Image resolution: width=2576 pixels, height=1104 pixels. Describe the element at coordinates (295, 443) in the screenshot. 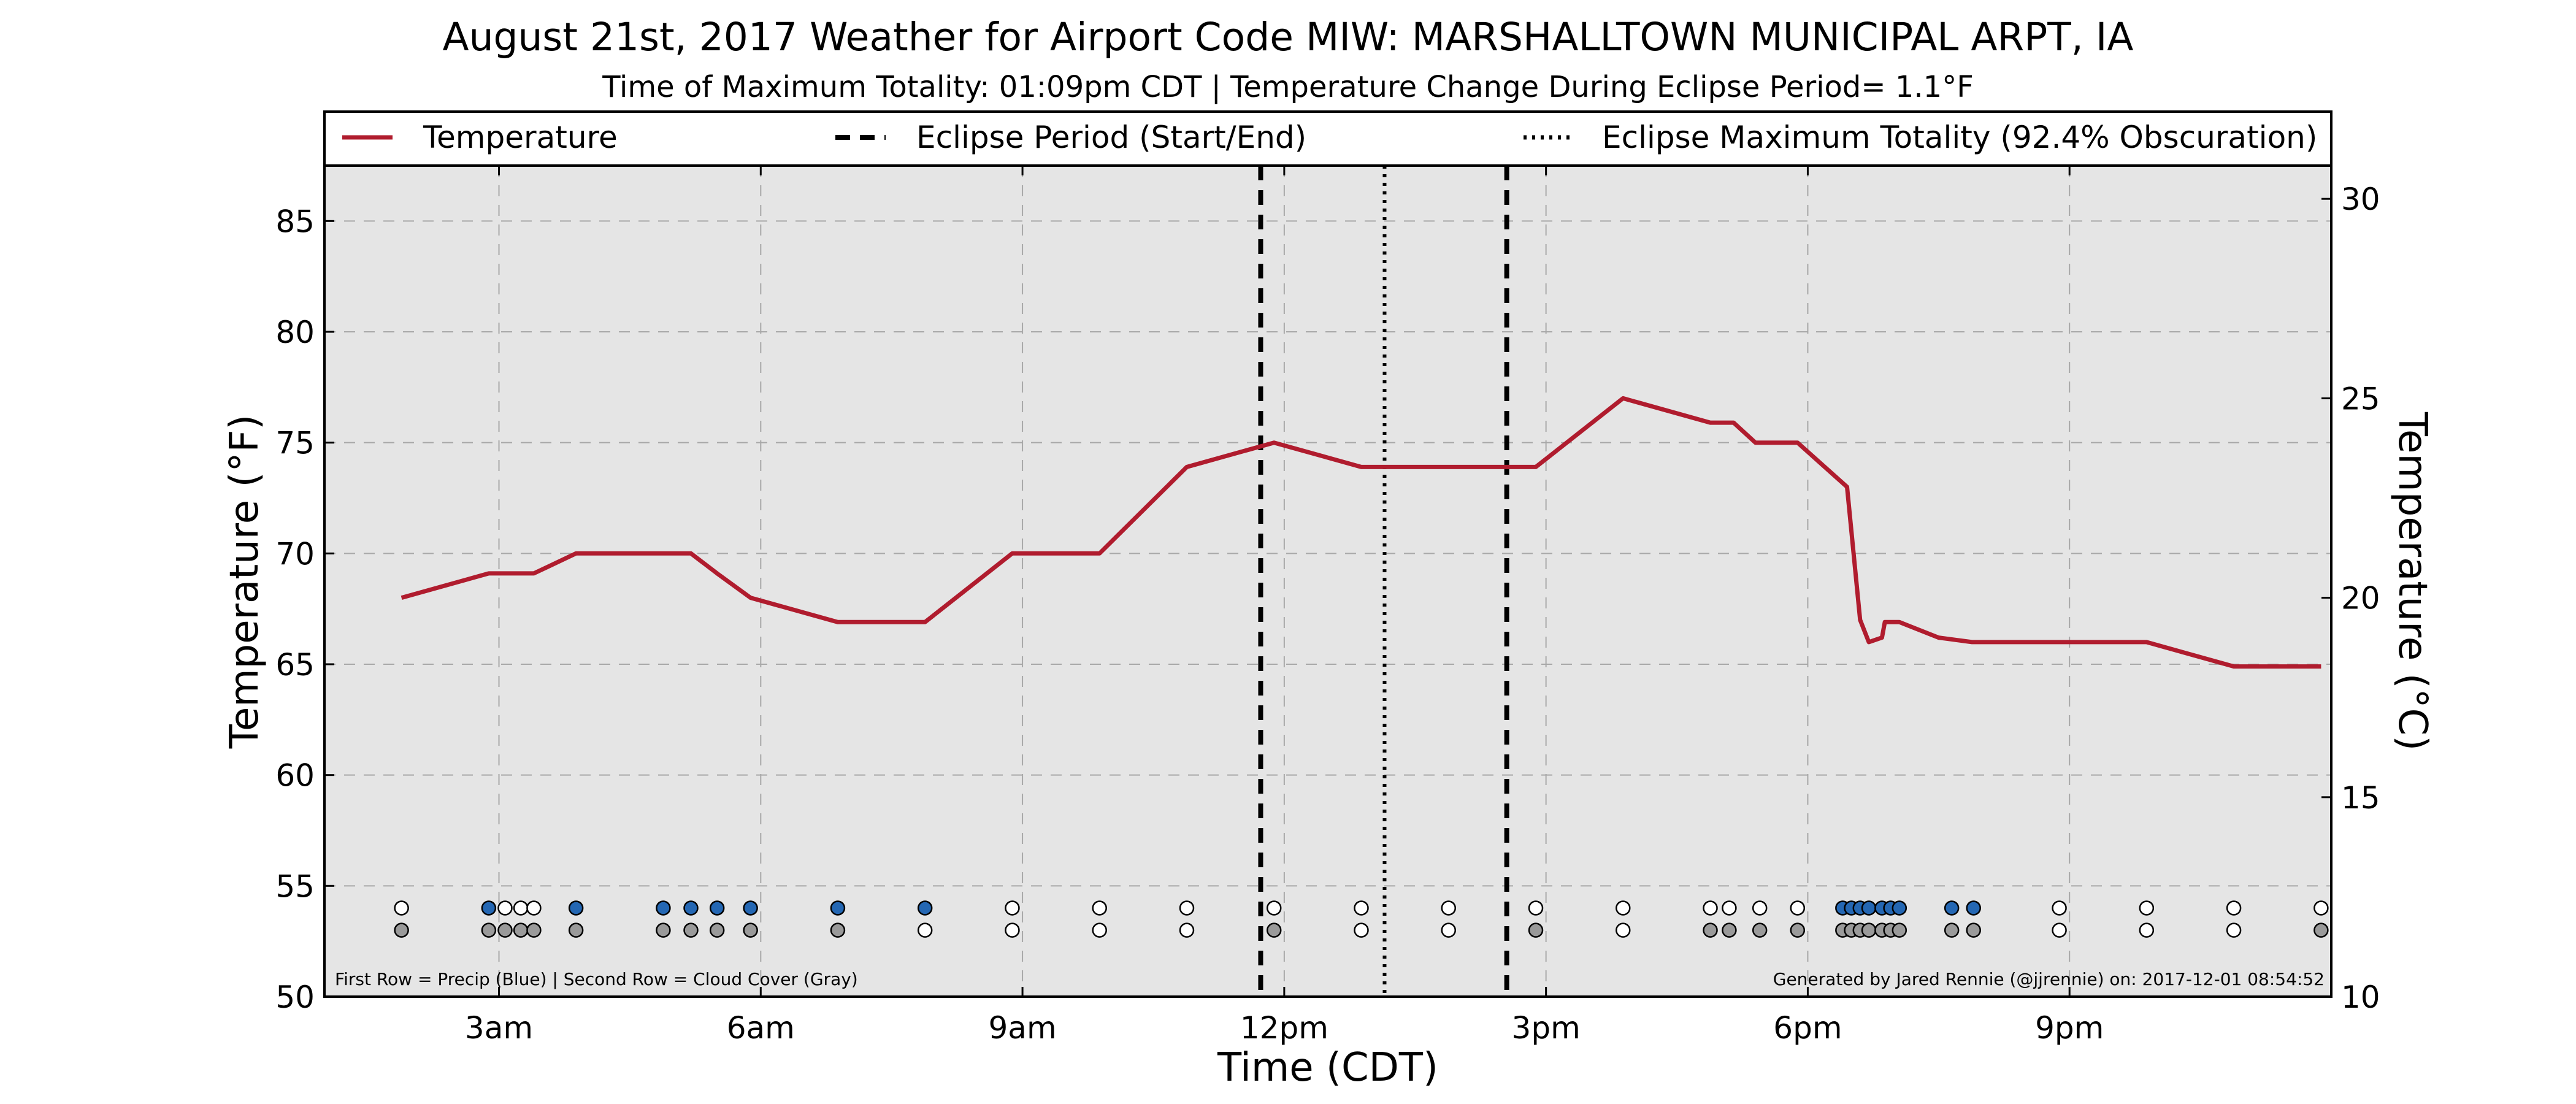

I see `y-tick-label: 75` at that location.